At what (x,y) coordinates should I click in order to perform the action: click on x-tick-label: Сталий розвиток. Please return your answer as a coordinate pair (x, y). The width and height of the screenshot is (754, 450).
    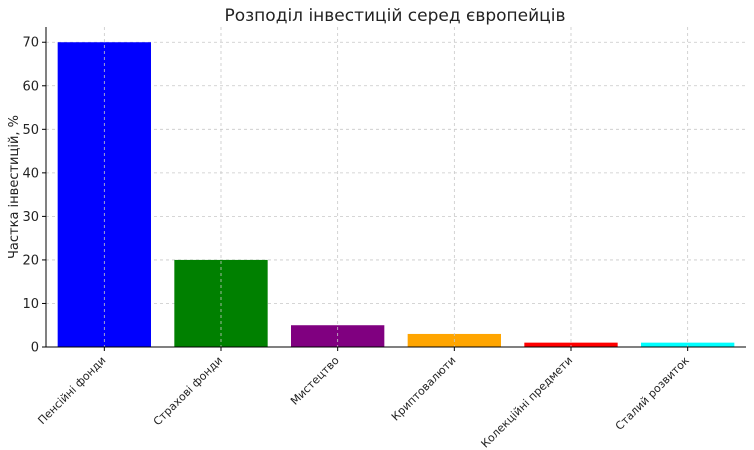
    Looking at the image, I should click on (652, 393).